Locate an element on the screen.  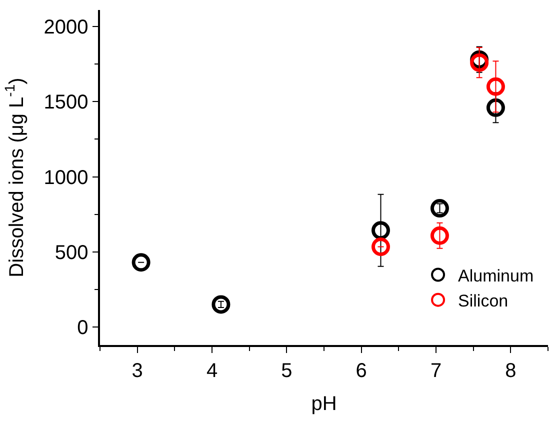
legend-label: Aluminum is located at coordinates (496, 276).